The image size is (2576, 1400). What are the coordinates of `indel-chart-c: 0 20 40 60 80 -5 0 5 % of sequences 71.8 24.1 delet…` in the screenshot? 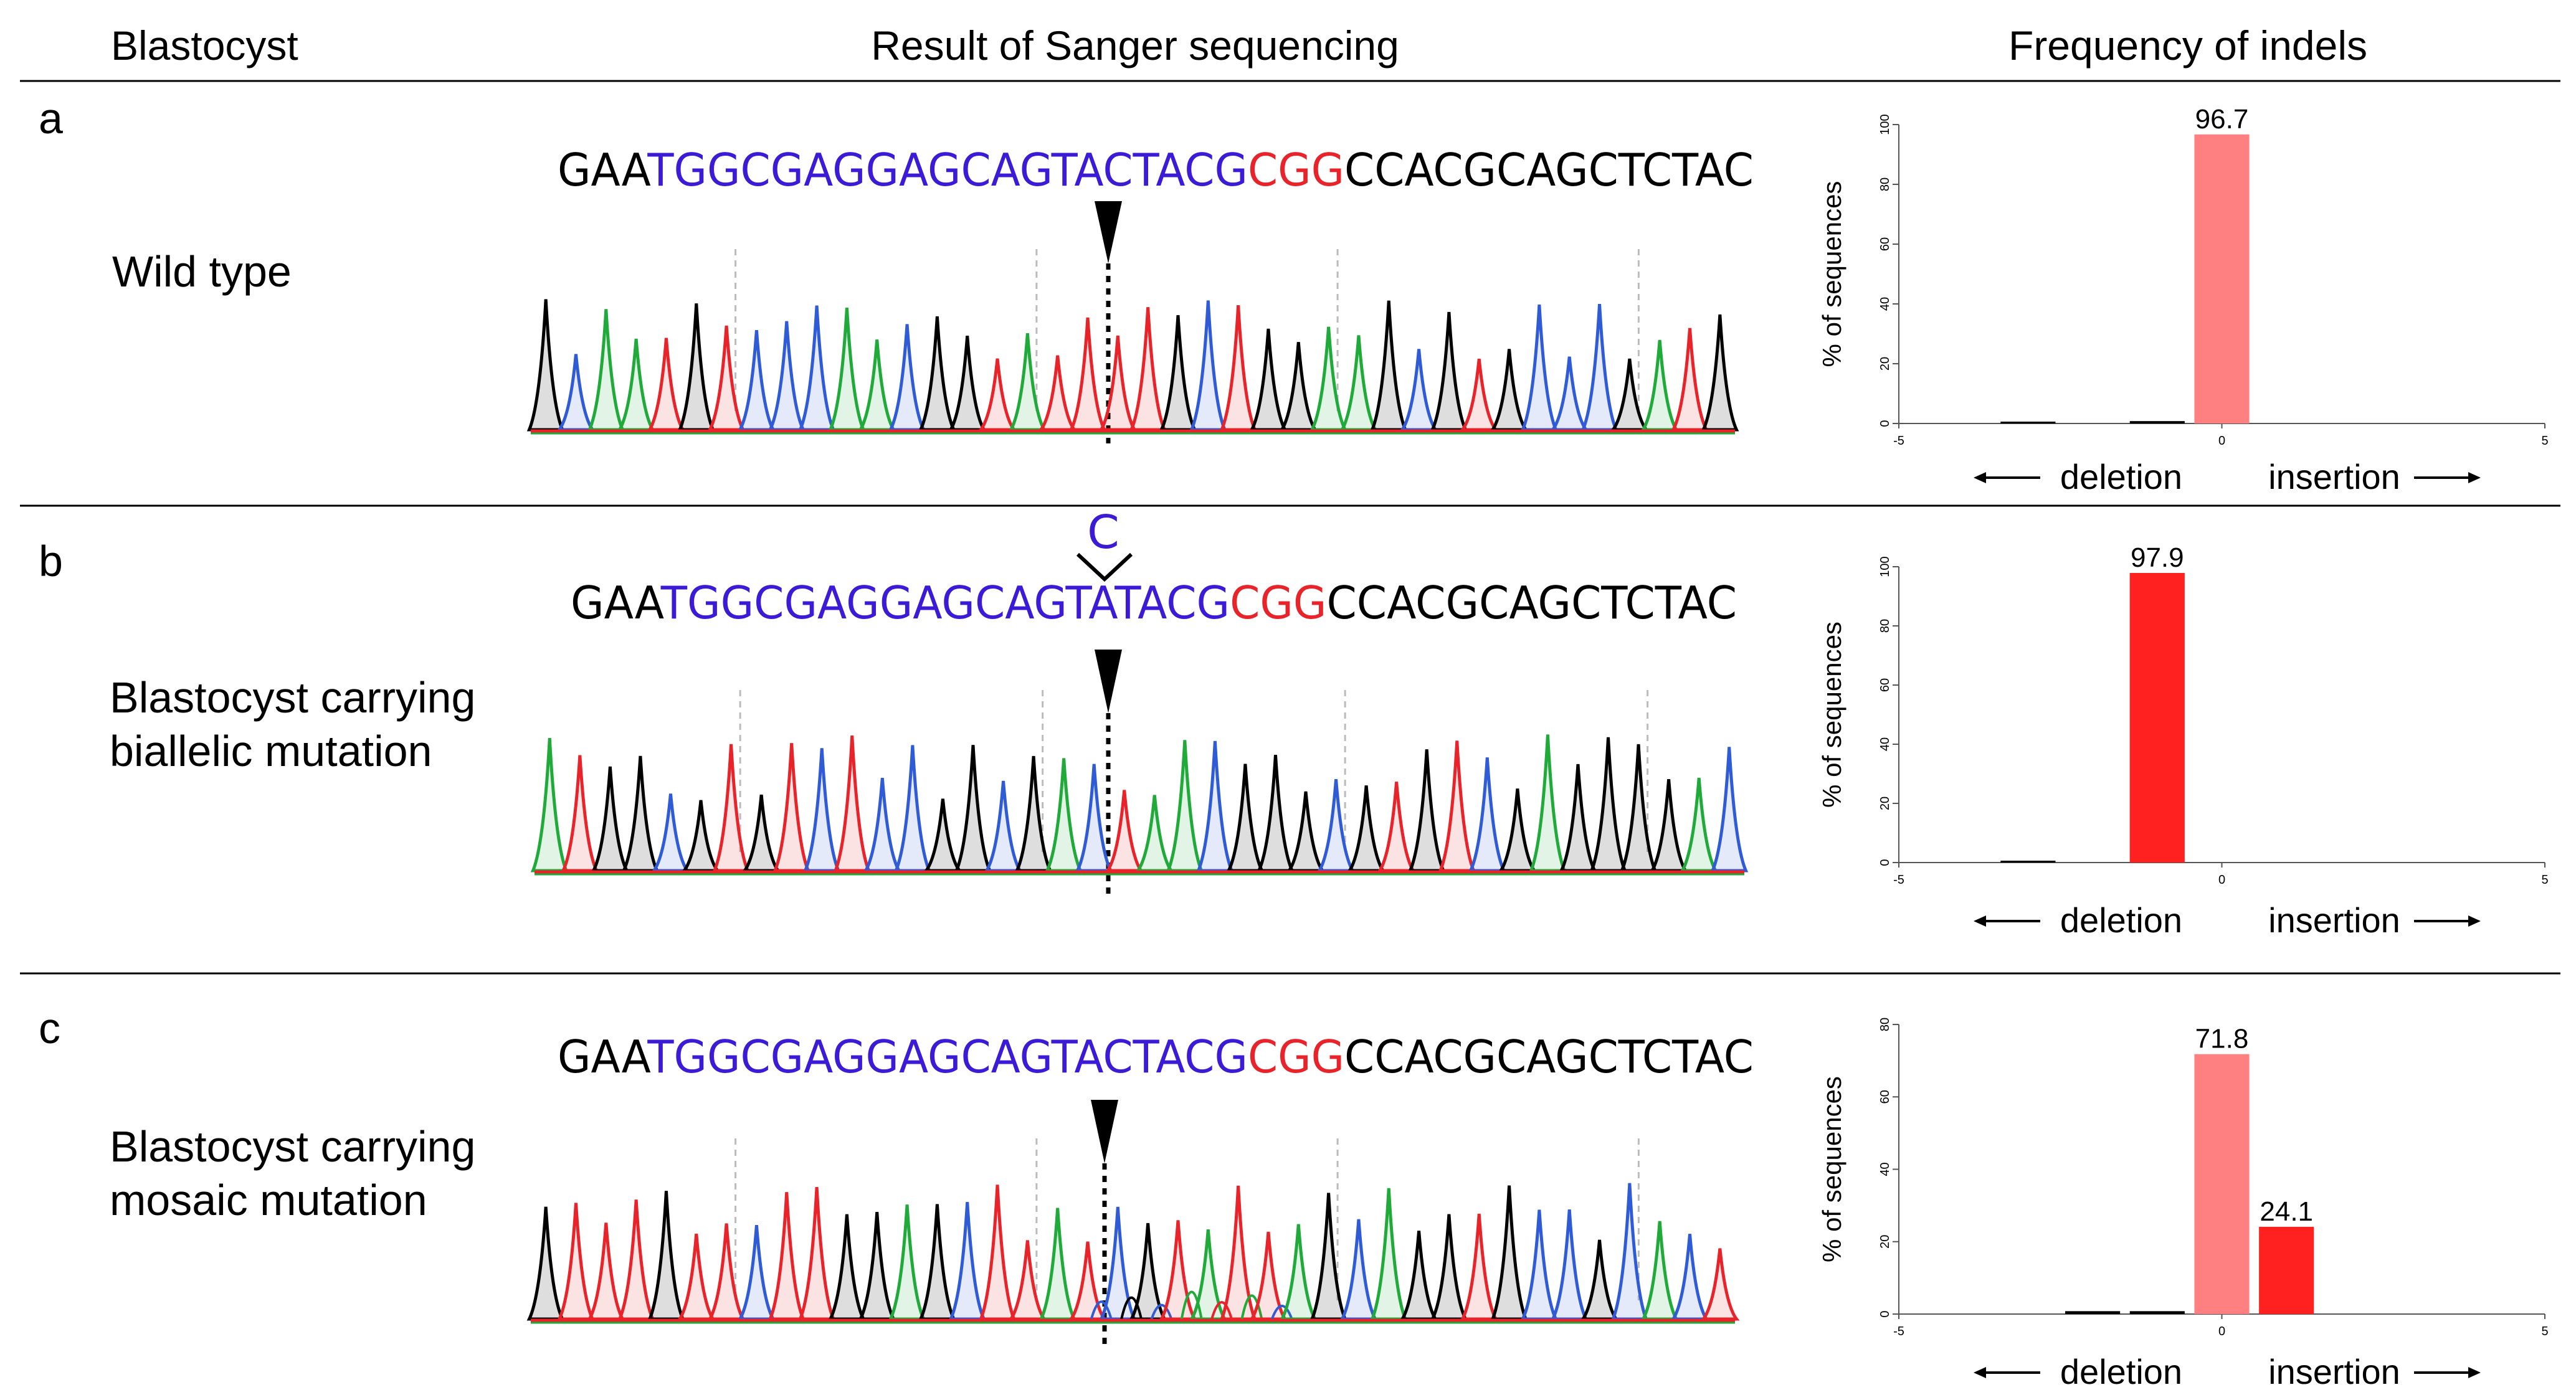 It's located at (2183, 1204).